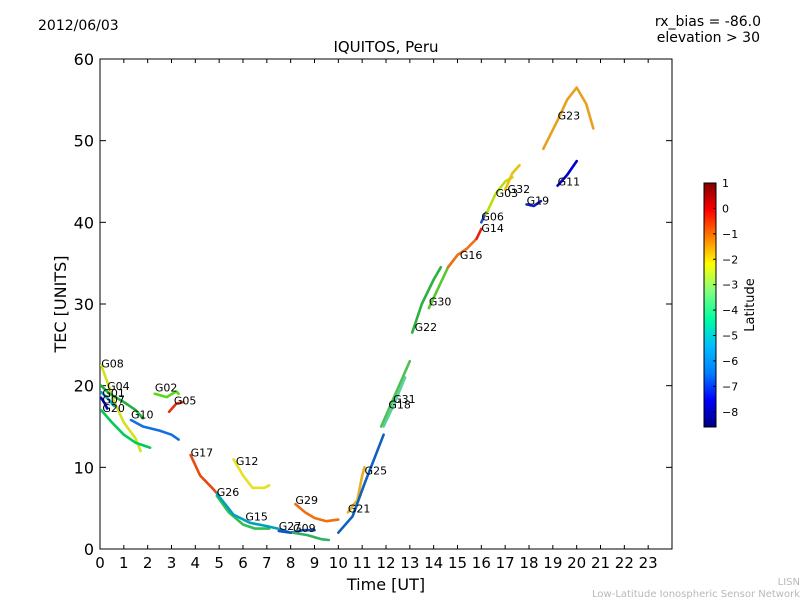 The height and width of the screenshot is (601, 800). I want to click on chart-title: IQUITOS, Peru, so click(385, 47).